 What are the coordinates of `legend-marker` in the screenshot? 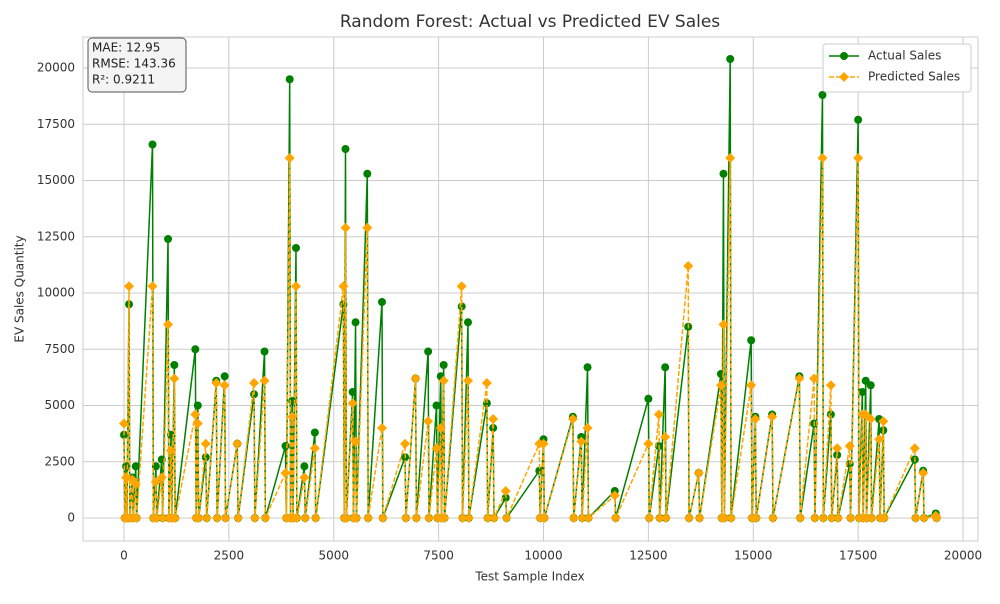 It's located at (844, 56).